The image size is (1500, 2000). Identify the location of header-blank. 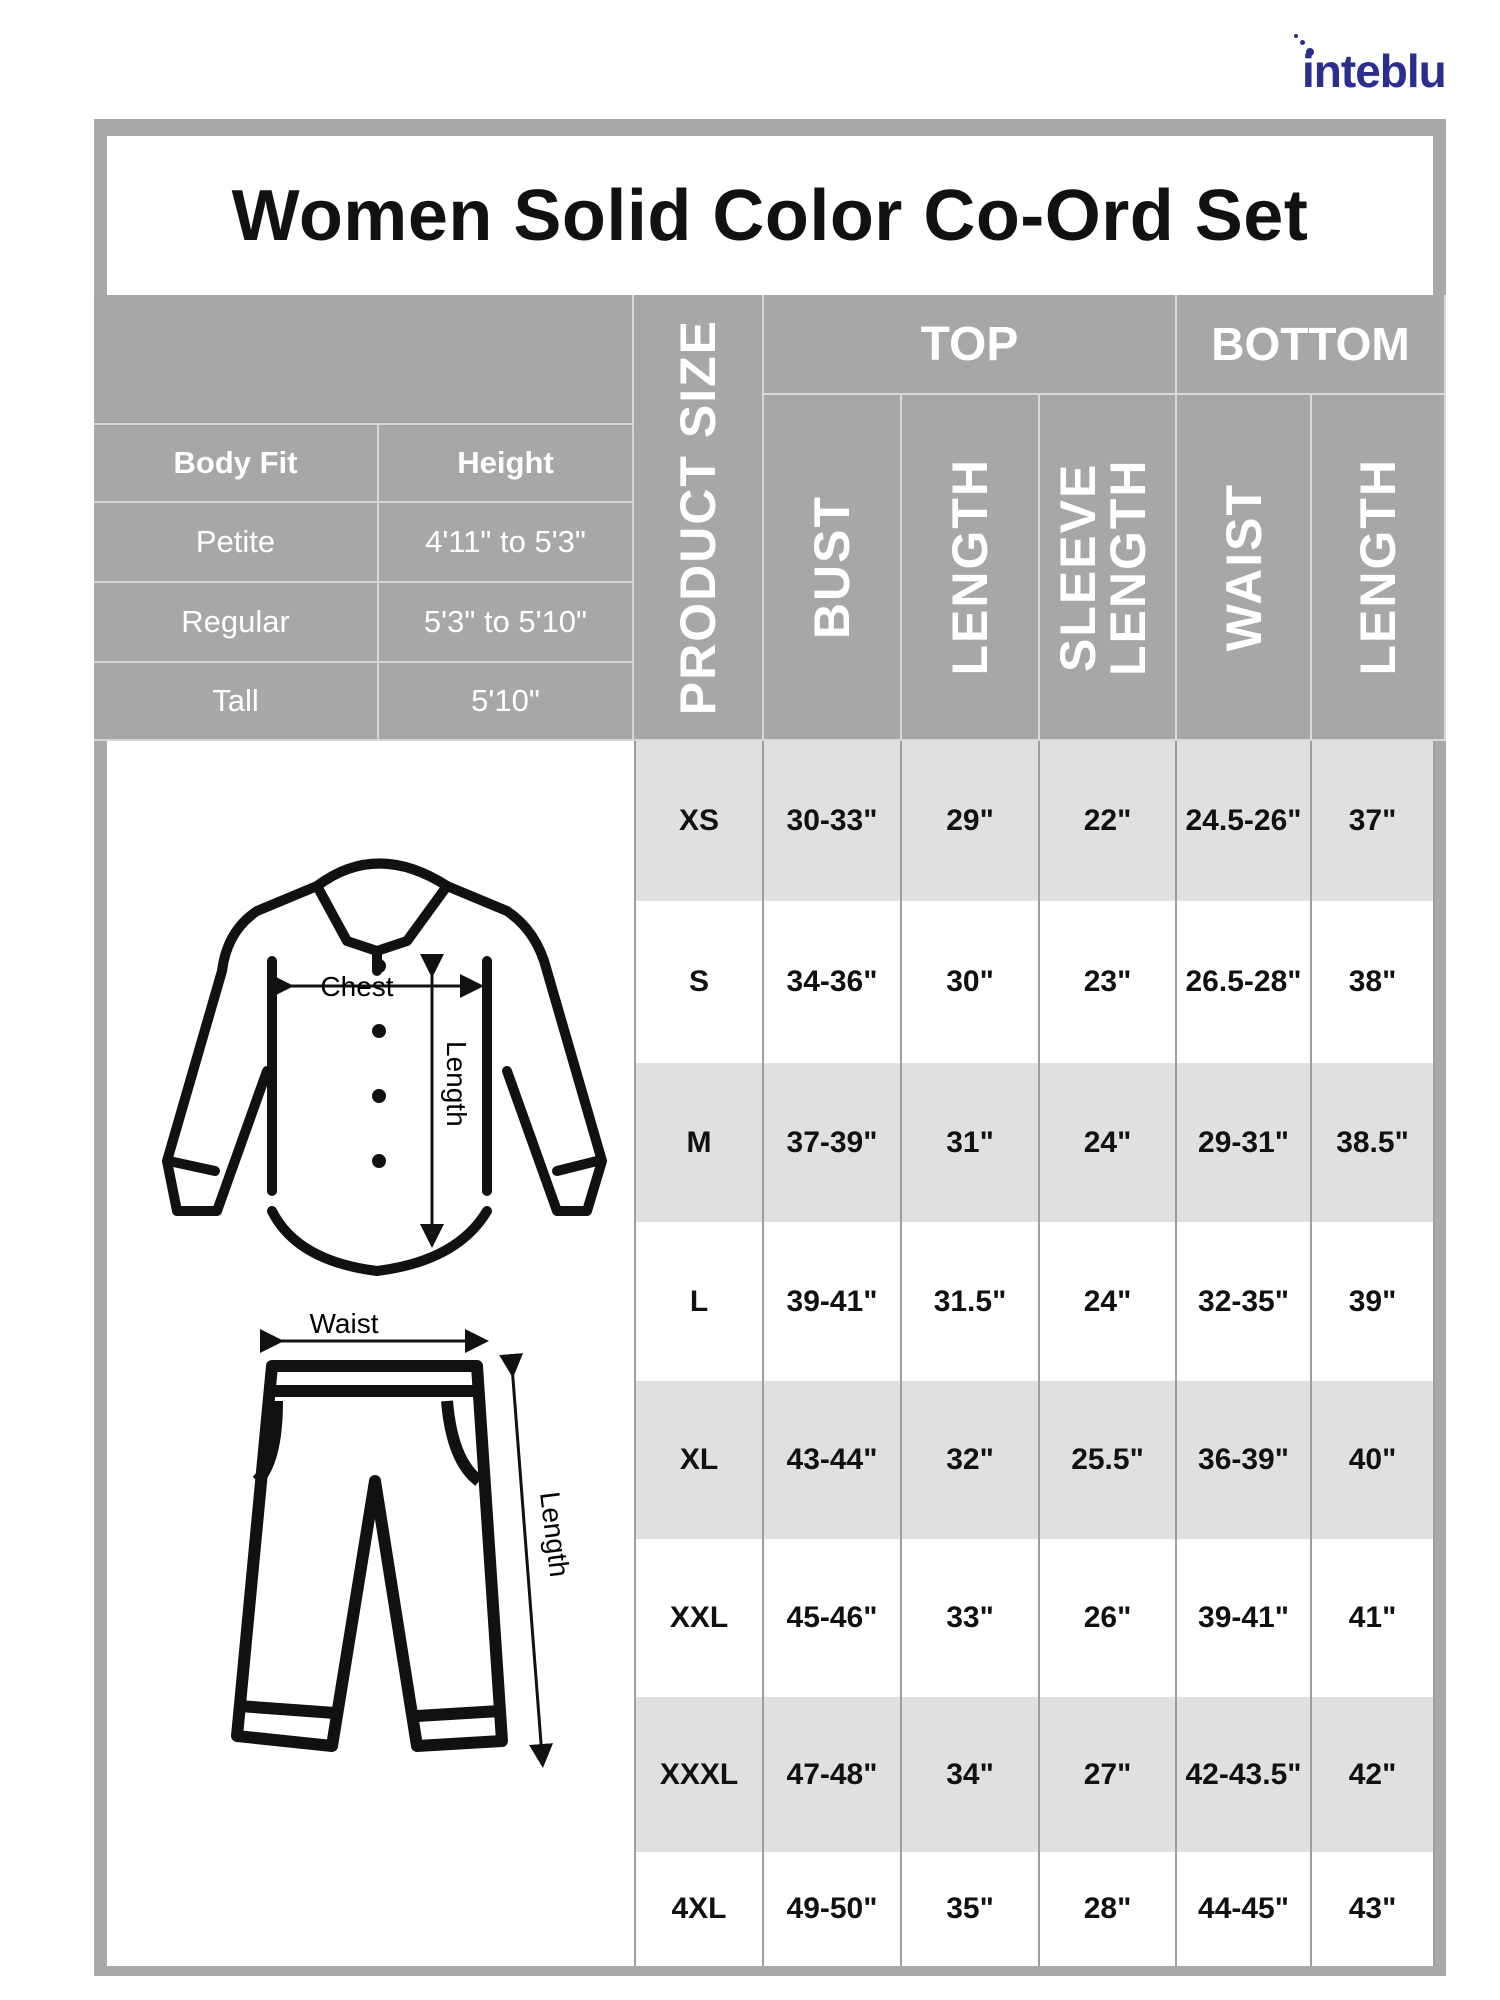
(364, 360).